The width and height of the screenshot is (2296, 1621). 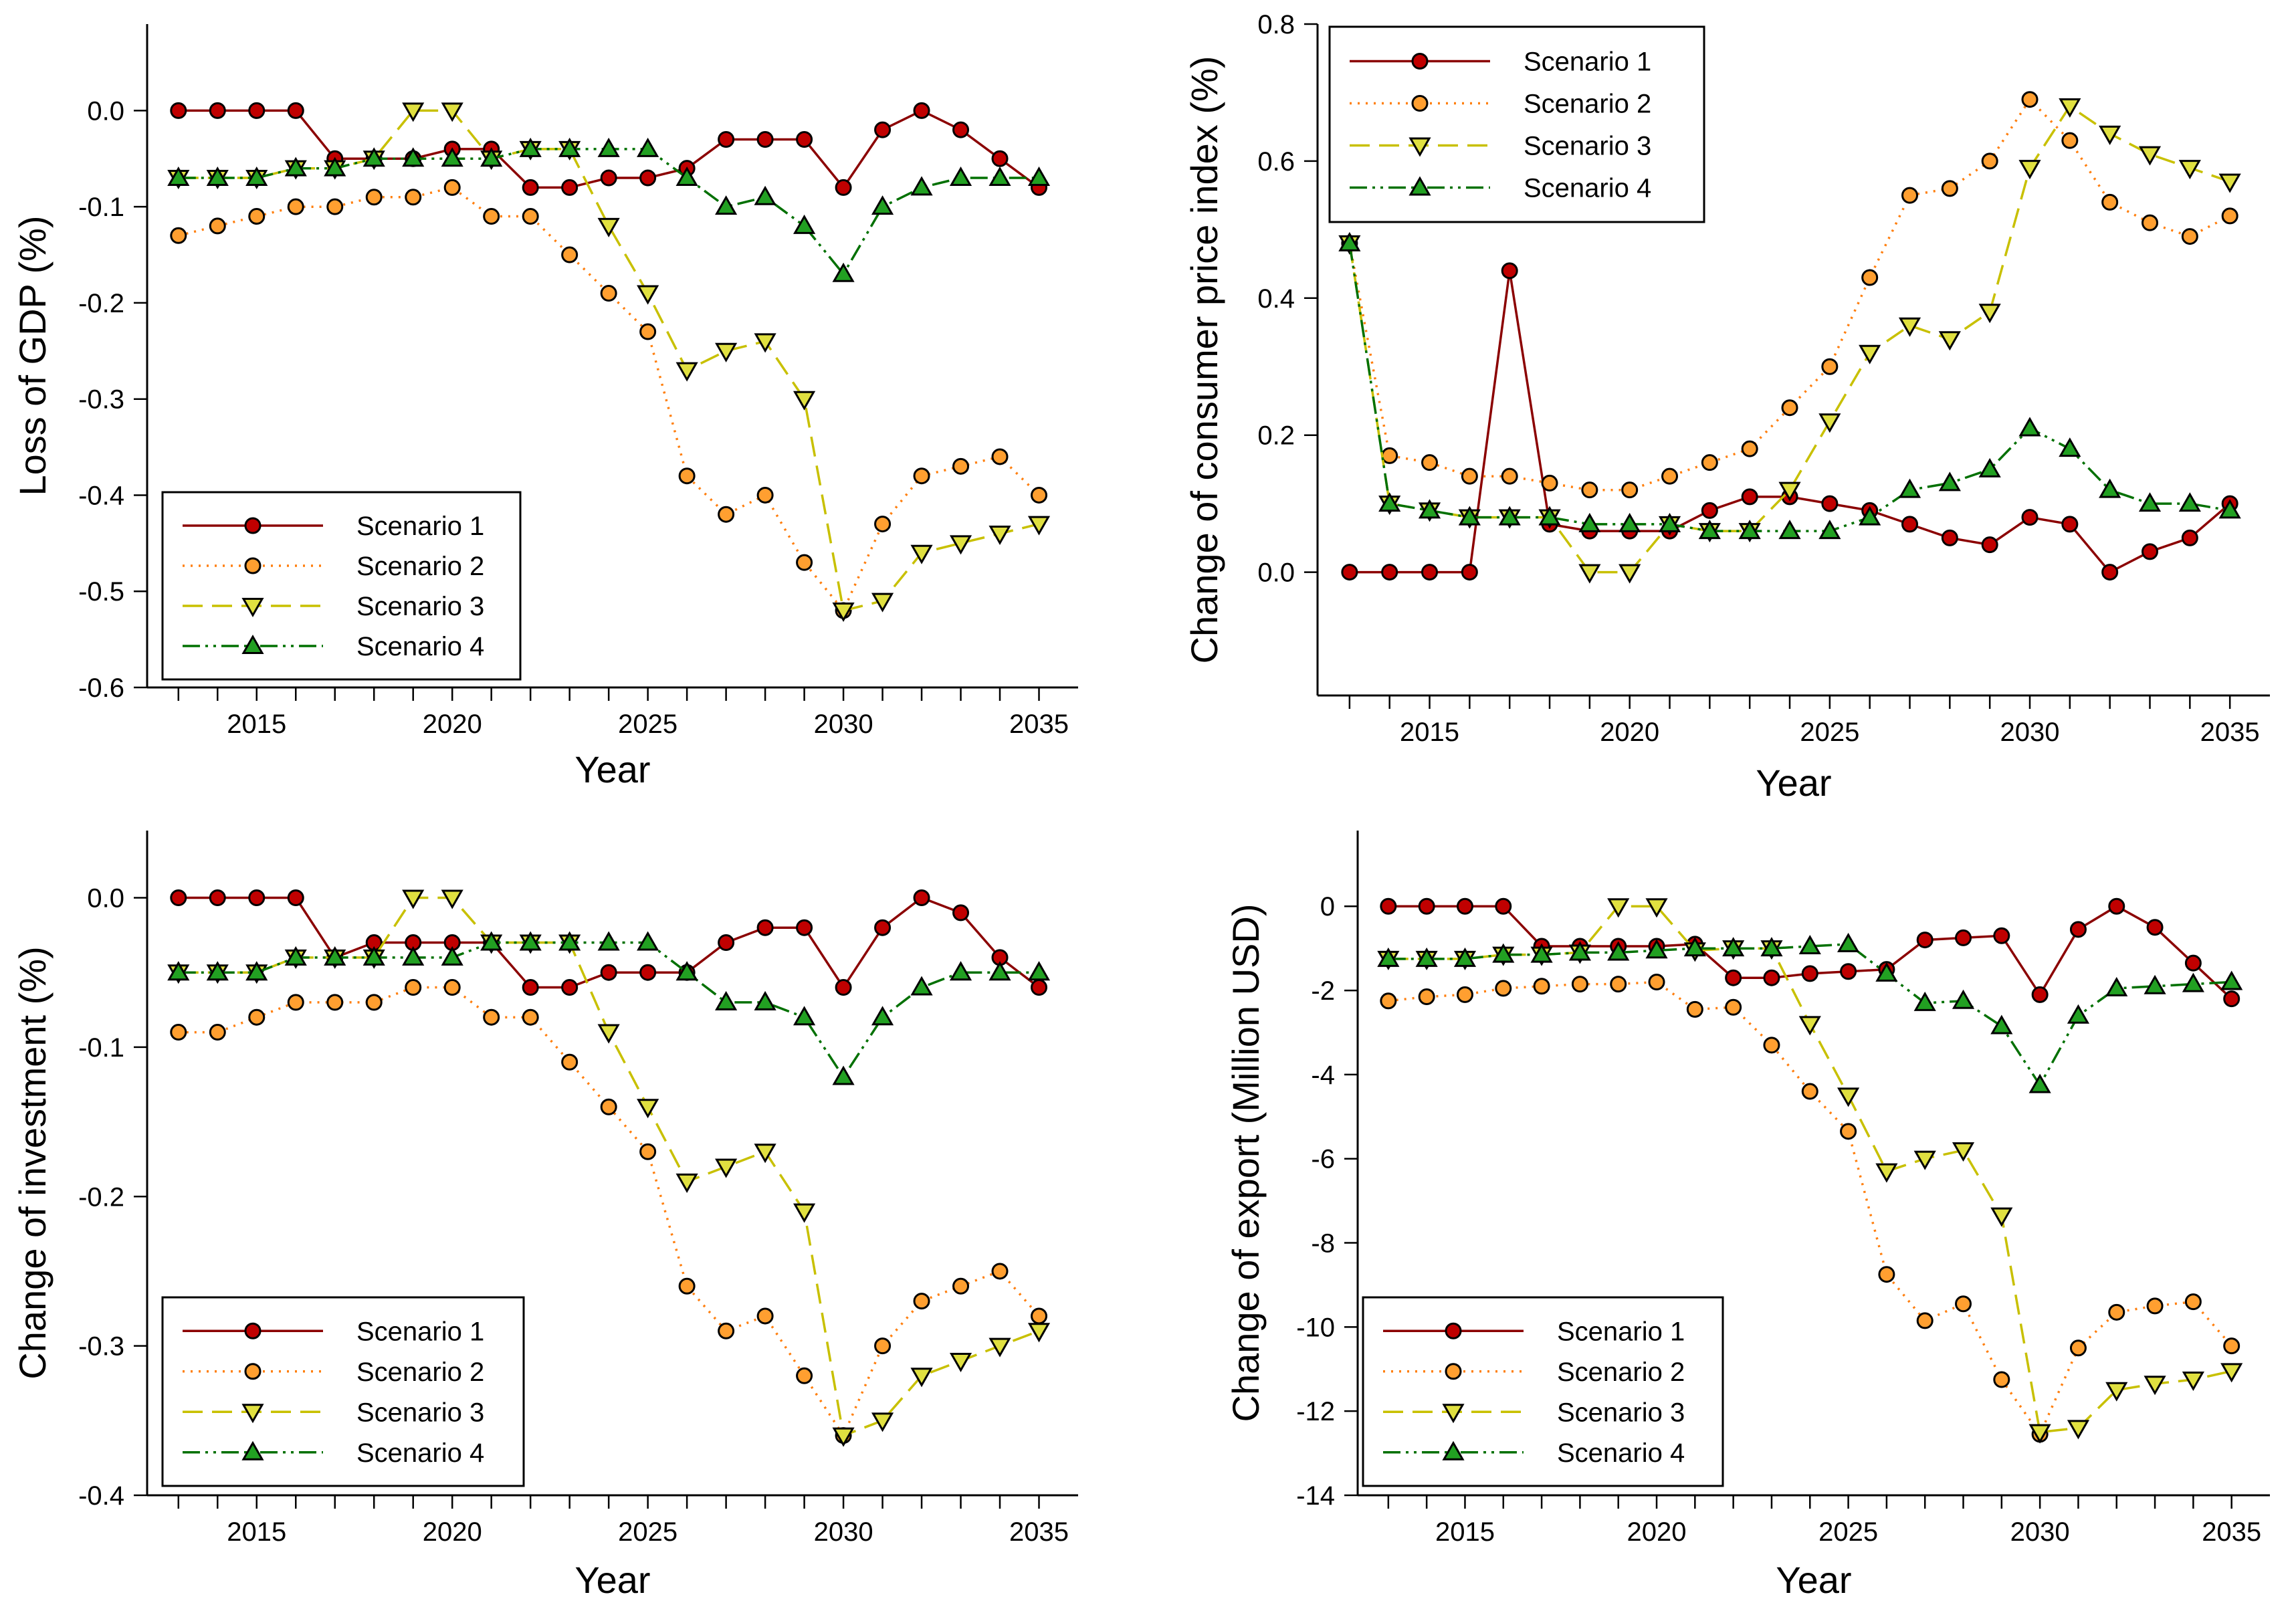 What do you see at coordinates (420, 1331) in the screenshot?
I see `legend-label: Scenario 1` at bounding box center [420, 1331].